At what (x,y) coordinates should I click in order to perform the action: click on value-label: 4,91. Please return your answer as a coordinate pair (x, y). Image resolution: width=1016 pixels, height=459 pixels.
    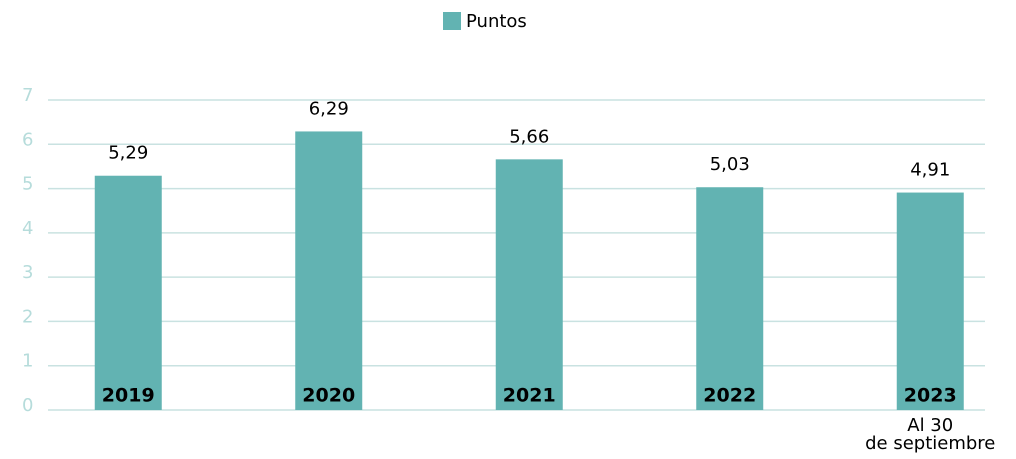
    Looking at the image, I should click on (930, 170).